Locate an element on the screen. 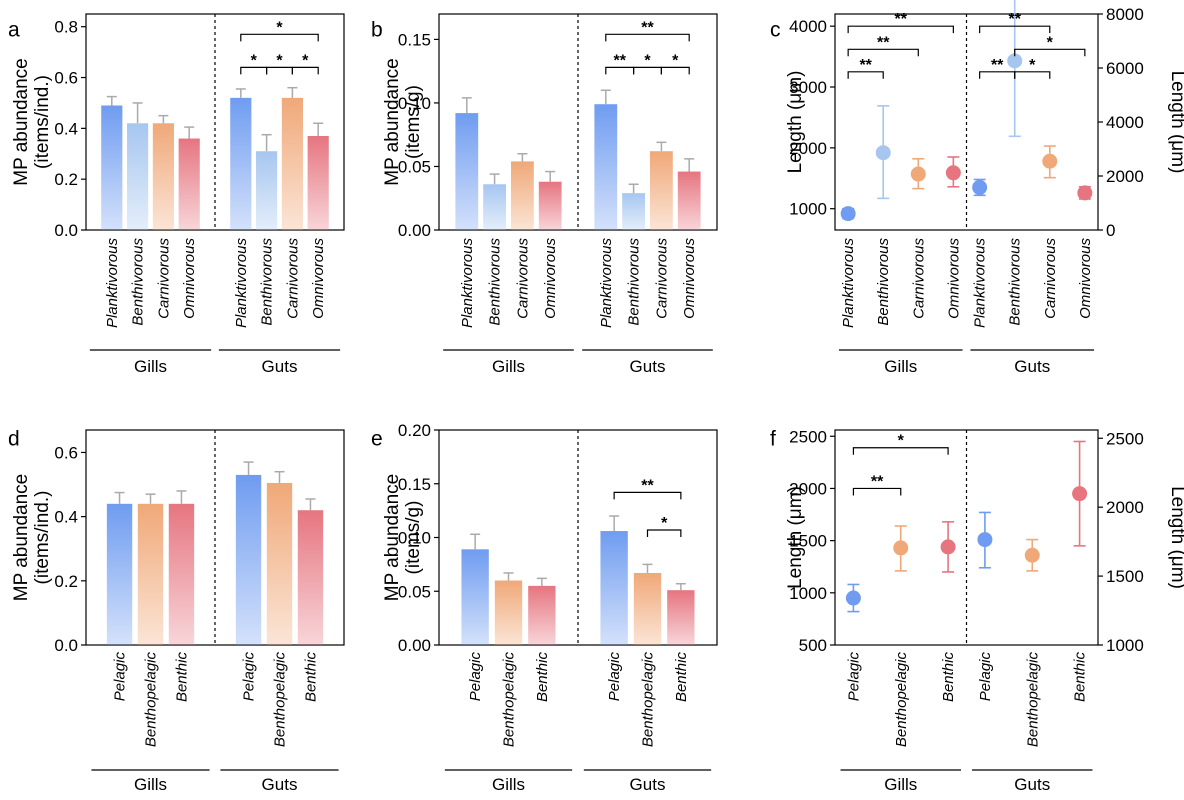  panel-label-a: a is located at coordinates (14, 29).